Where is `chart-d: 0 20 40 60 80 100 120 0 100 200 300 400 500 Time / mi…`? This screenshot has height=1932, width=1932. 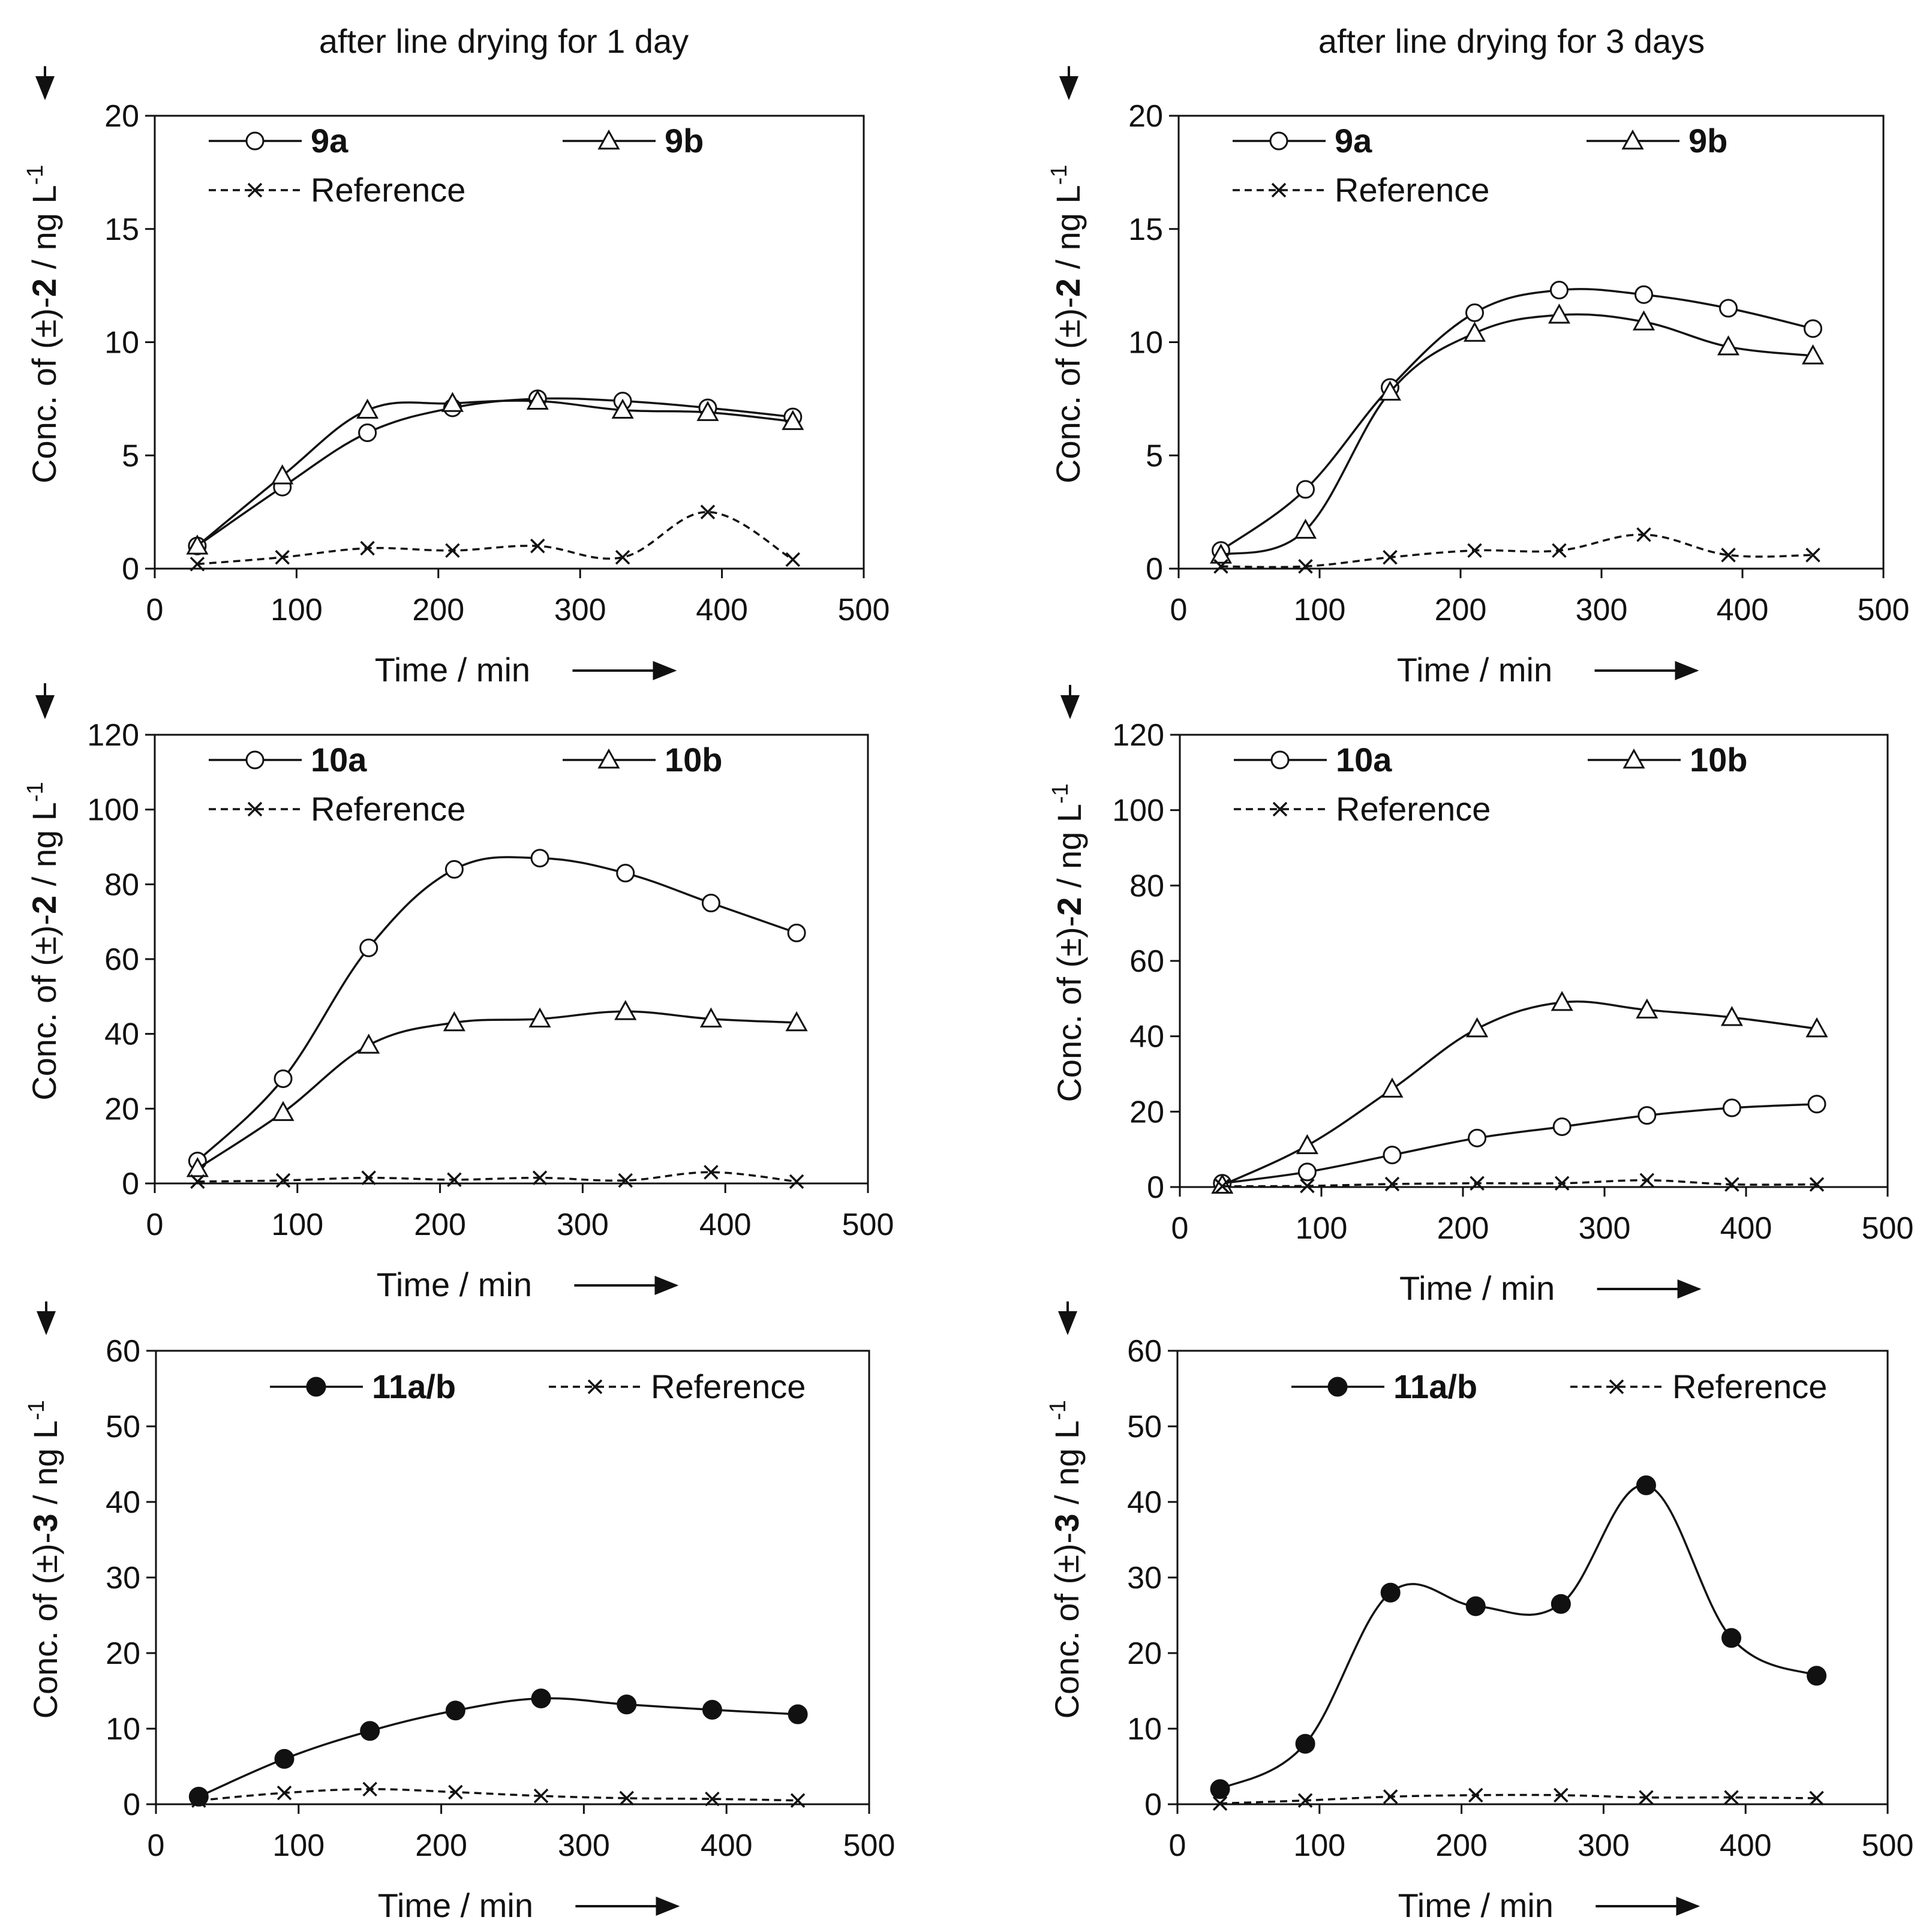 chart-d: 0 20 40 60 80 100 120 0 100 200 300 400 500 Time / mi… is located at coordinates (1480, 995).